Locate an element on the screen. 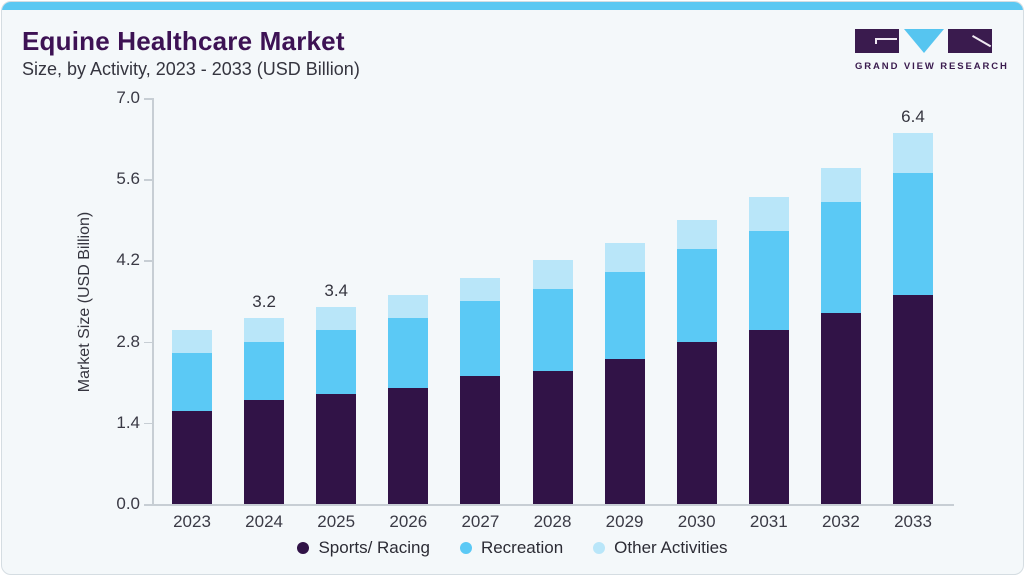 The image size is (1025, 576). y-tick-label: 5.6 is located at coordinates (128, 179).